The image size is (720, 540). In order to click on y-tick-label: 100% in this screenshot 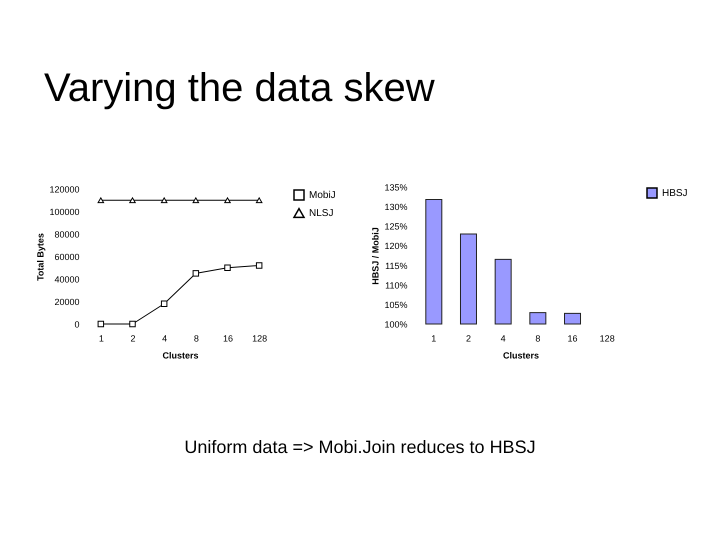, I will do `click(396, 325)`.